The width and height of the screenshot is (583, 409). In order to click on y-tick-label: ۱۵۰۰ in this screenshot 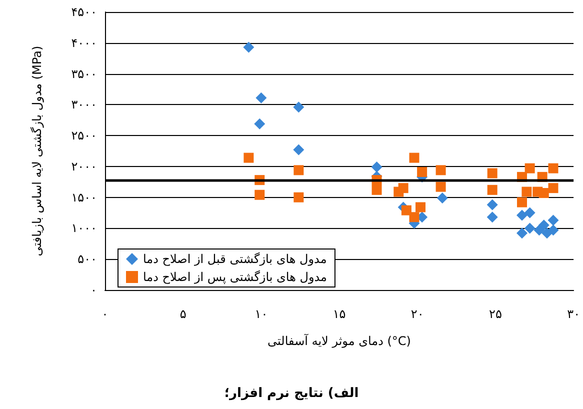, I will do `click(84, 197)`.